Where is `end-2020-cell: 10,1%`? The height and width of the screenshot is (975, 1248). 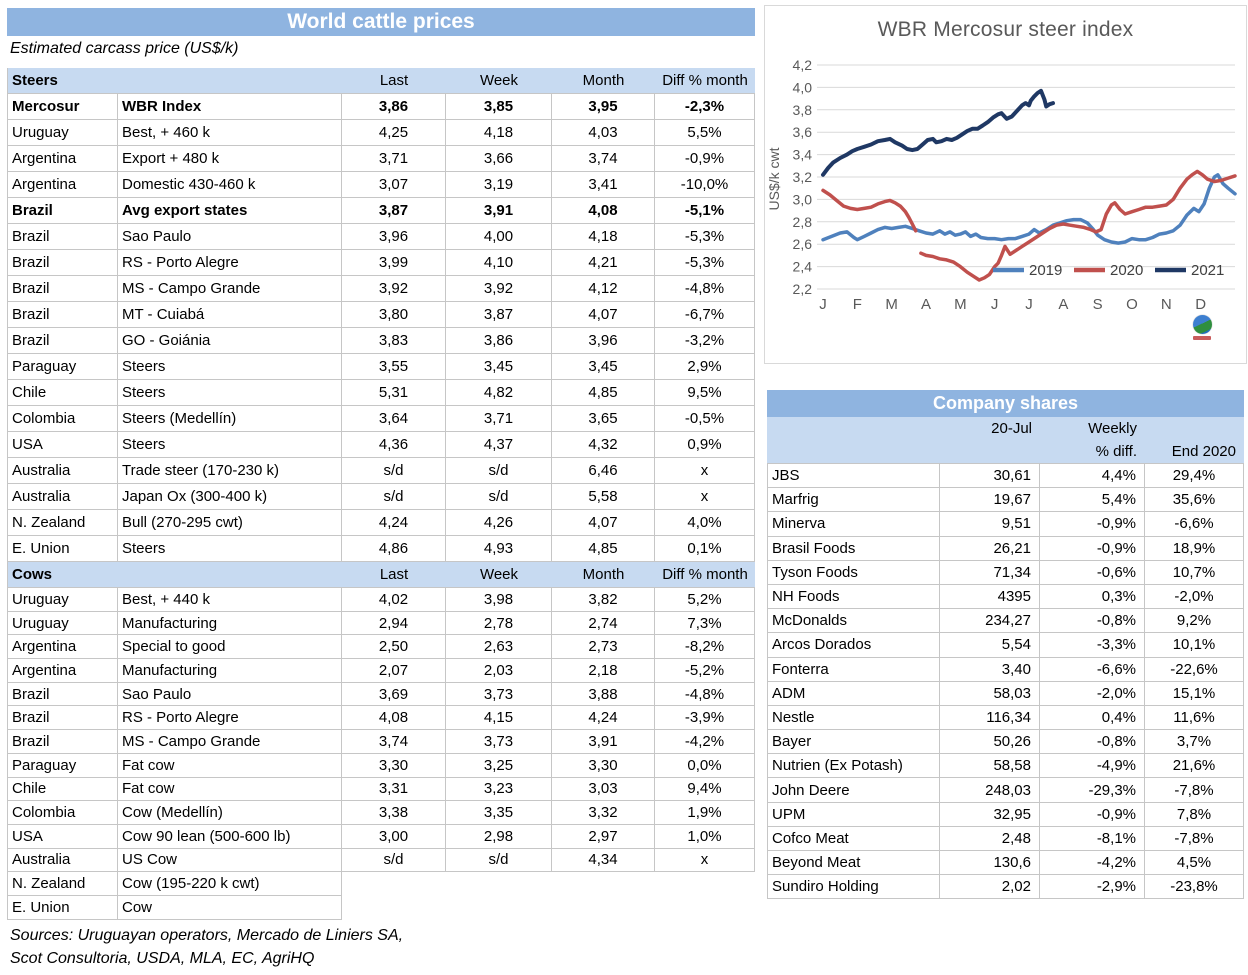
end-2020-cell: 10,1% is located at coordinates (1194, 645).